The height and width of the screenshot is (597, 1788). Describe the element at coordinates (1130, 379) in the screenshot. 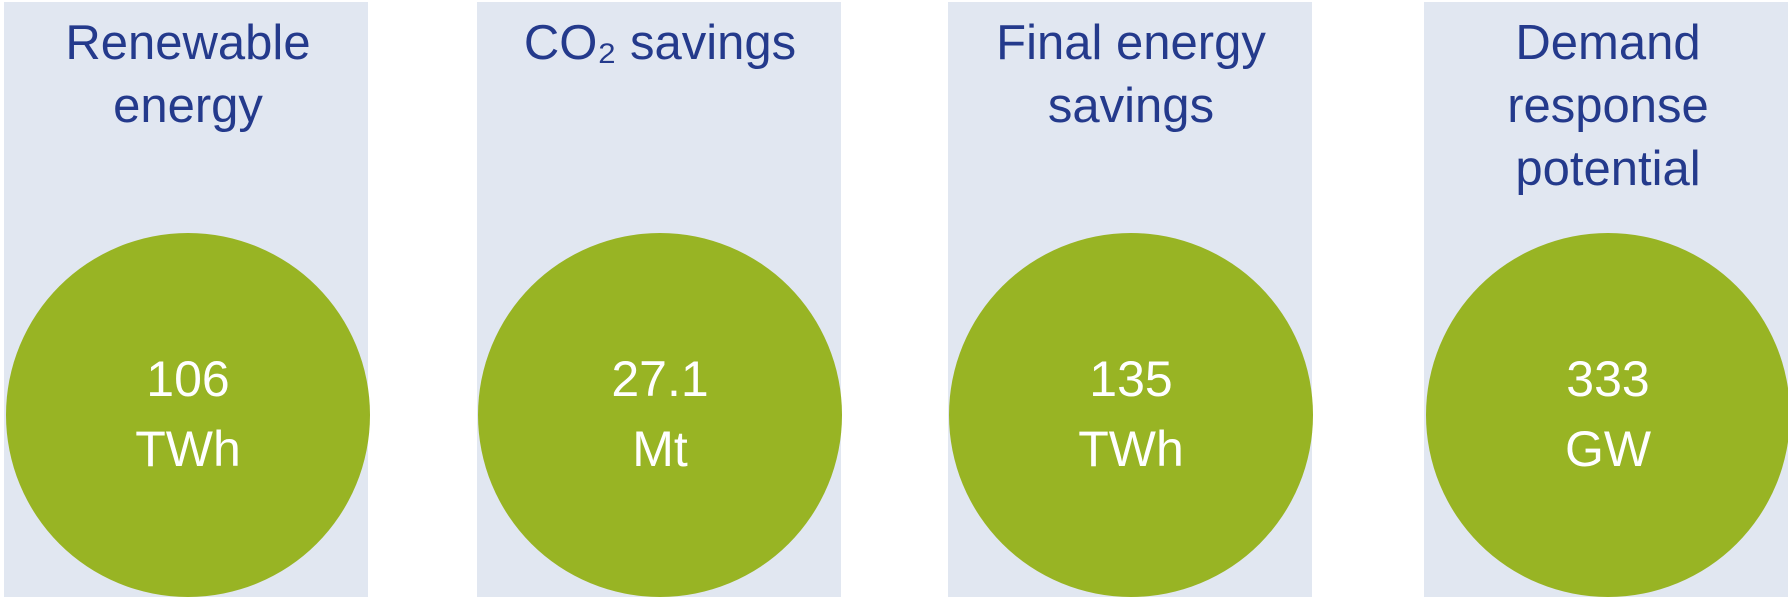

I see `value: 135` at that location.